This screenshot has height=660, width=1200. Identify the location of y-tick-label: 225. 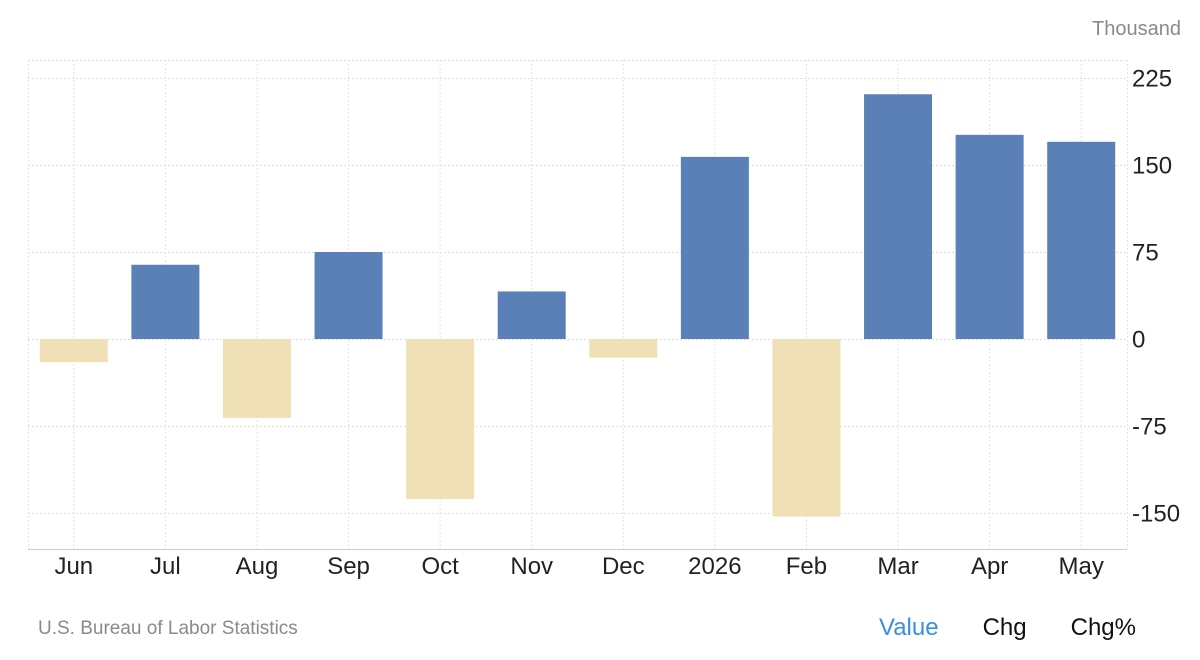
(1152, 79).